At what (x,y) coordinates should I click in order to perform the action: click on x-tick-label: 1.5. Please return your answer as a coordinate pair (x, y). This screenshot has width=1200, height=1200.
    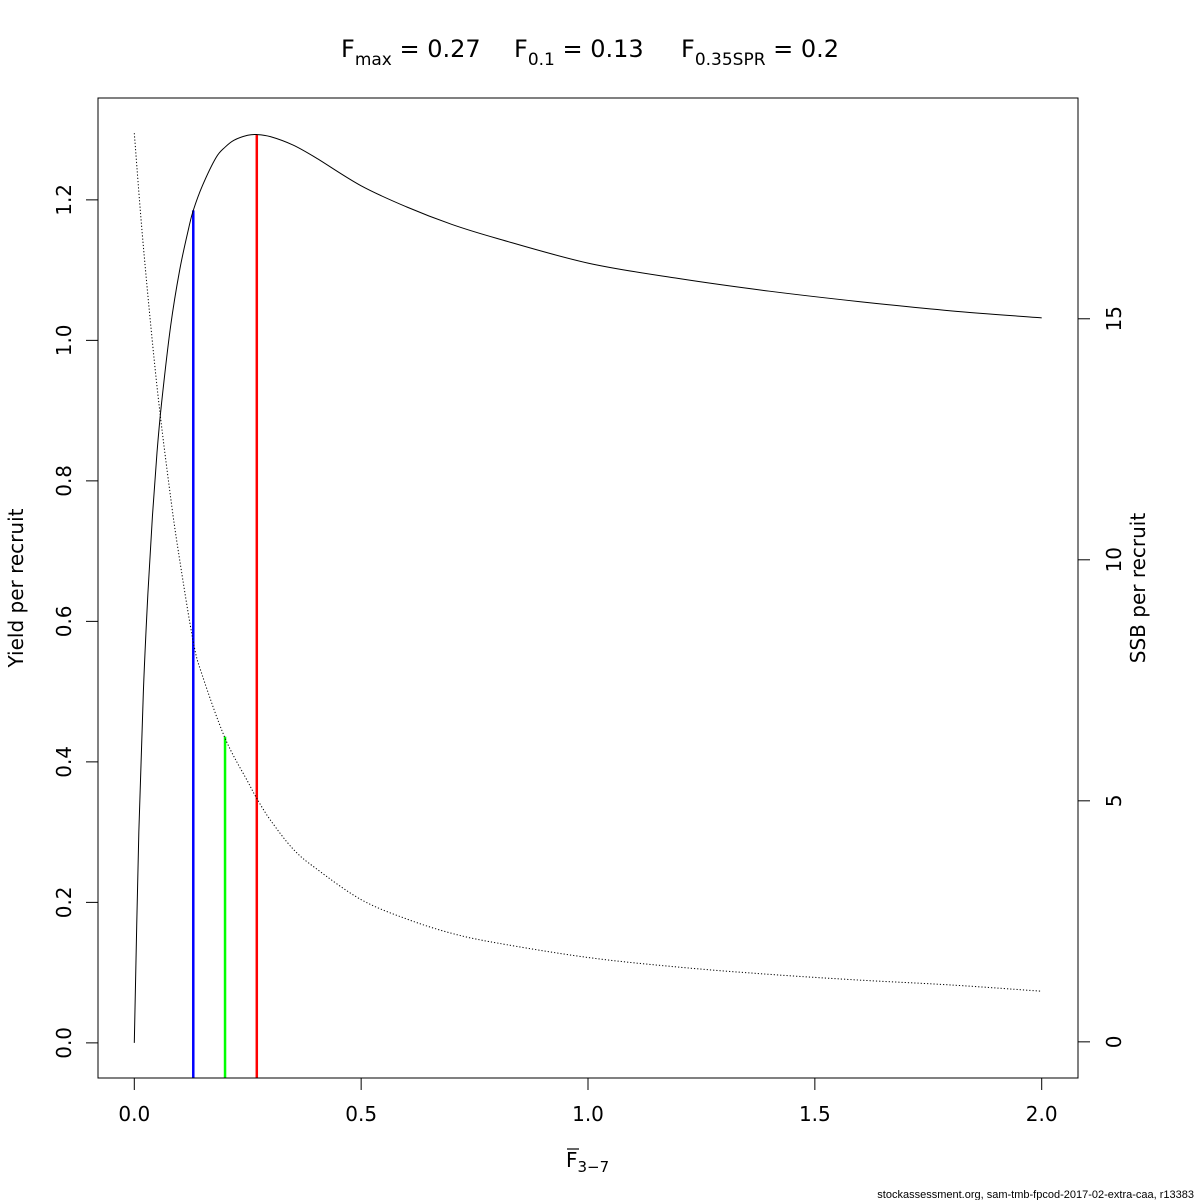
    Looking at the image, I should click on (815, 1114).